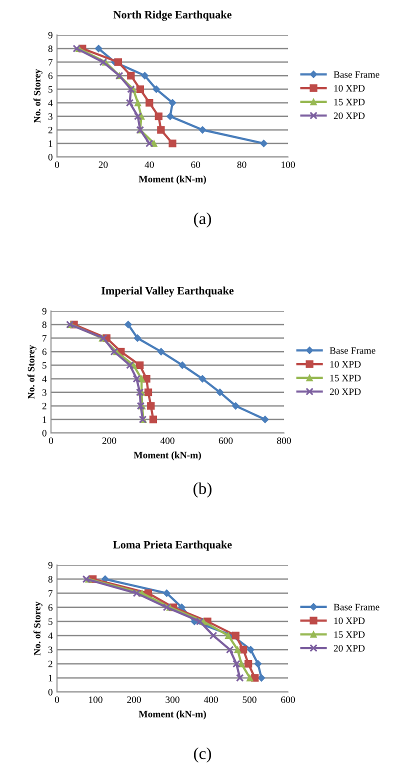  I want to click on x-tick-label: 60, so click(195, 164).